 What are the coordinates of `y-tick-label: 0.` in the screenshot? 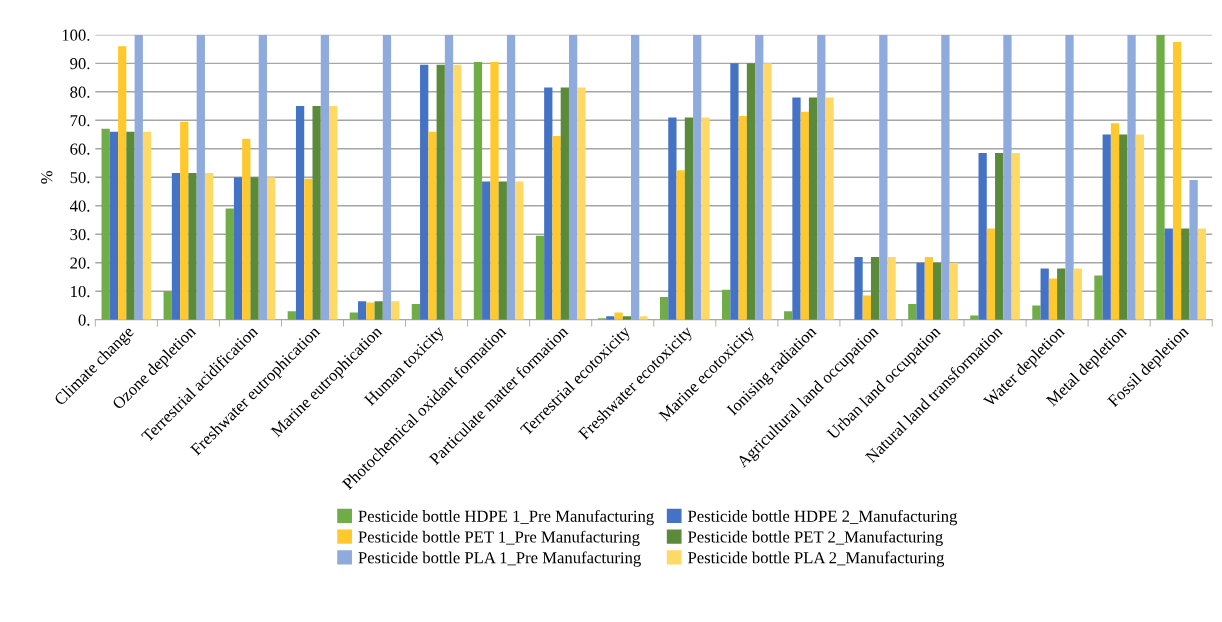 It's located at (84, 320).